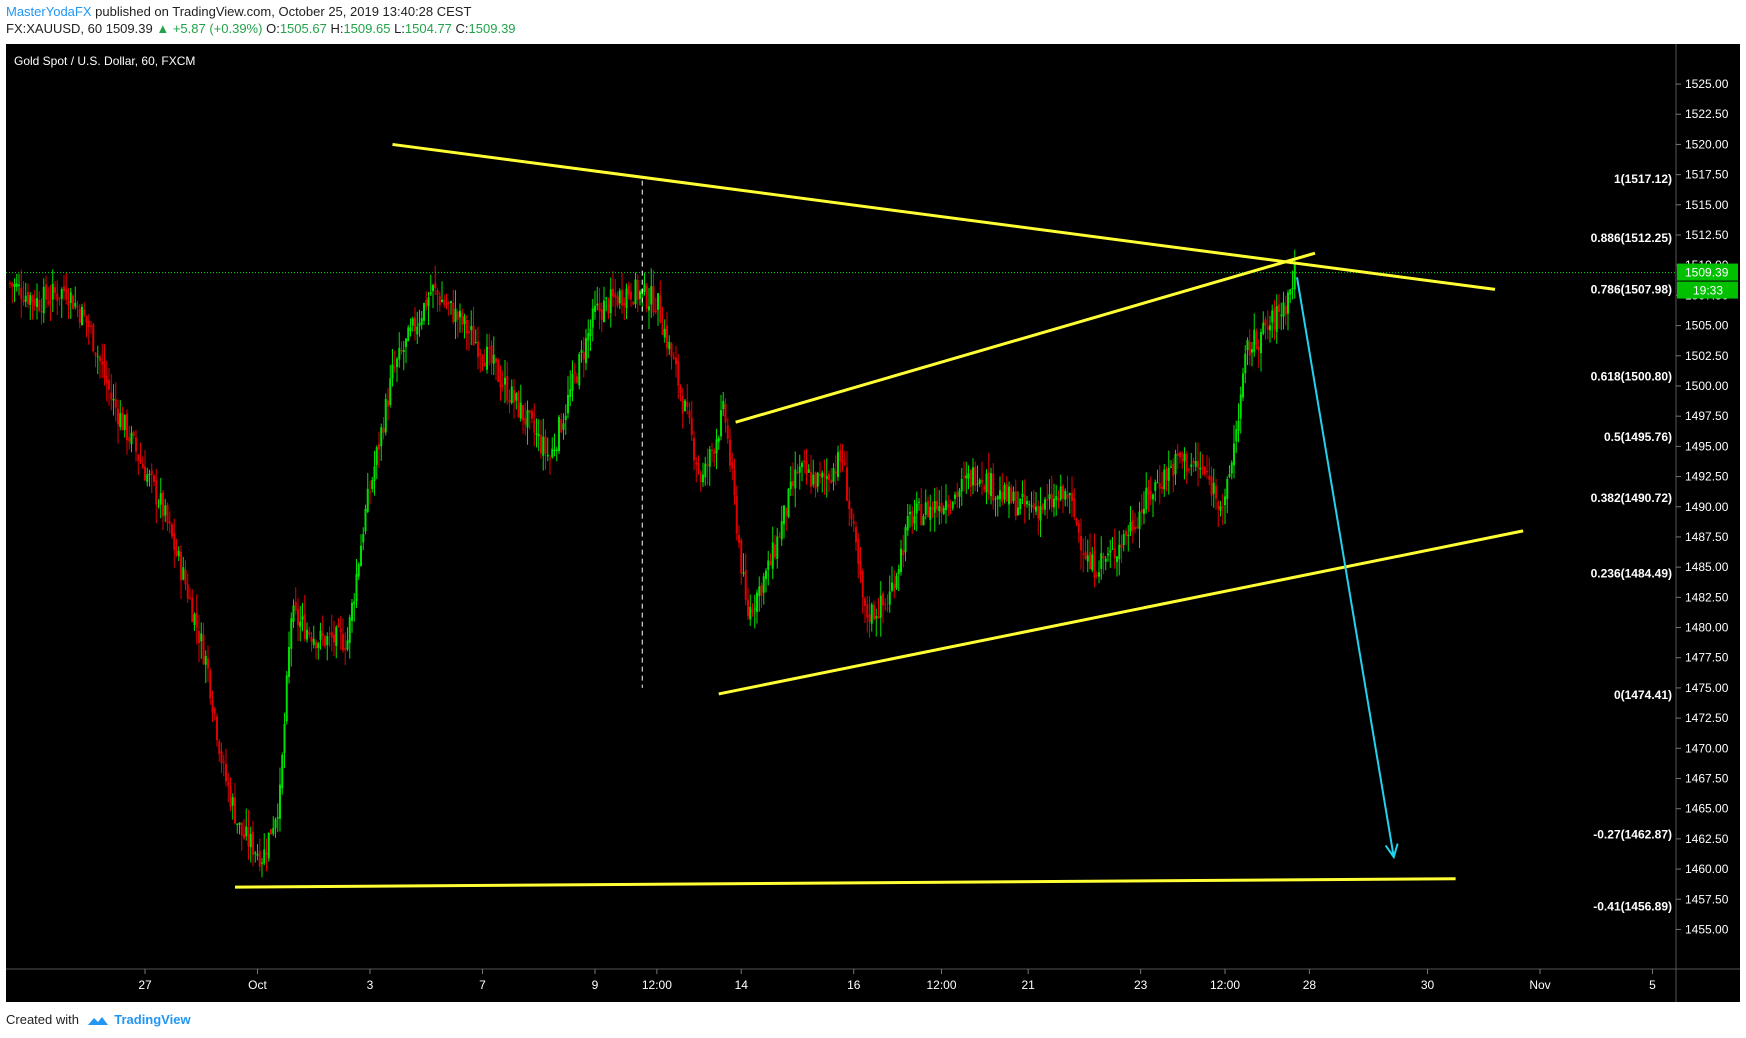  What do you see at coordinates (1707, 84) in the screenshot?
I see `price-tick-label: 1525.00` at bounding box center [1707, 84].